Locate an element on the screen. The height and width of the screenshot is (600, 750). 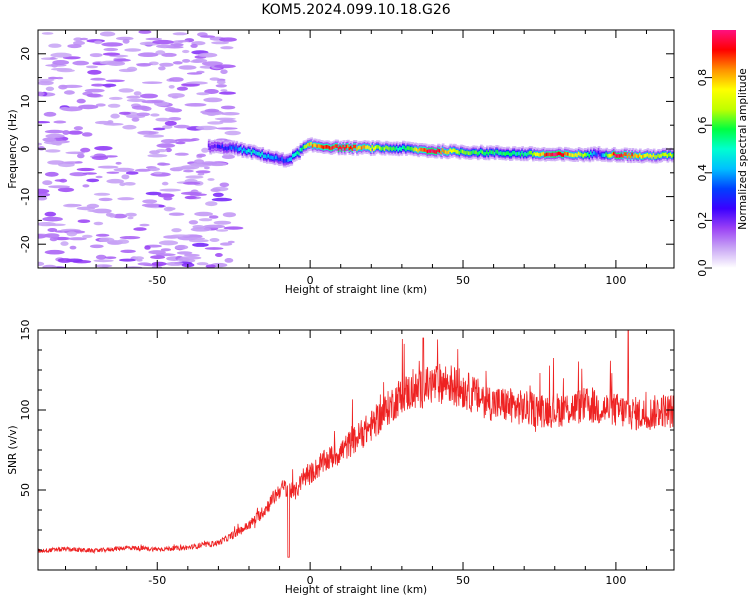
y-tick-label: 20 is located at coordinates (25, 54).